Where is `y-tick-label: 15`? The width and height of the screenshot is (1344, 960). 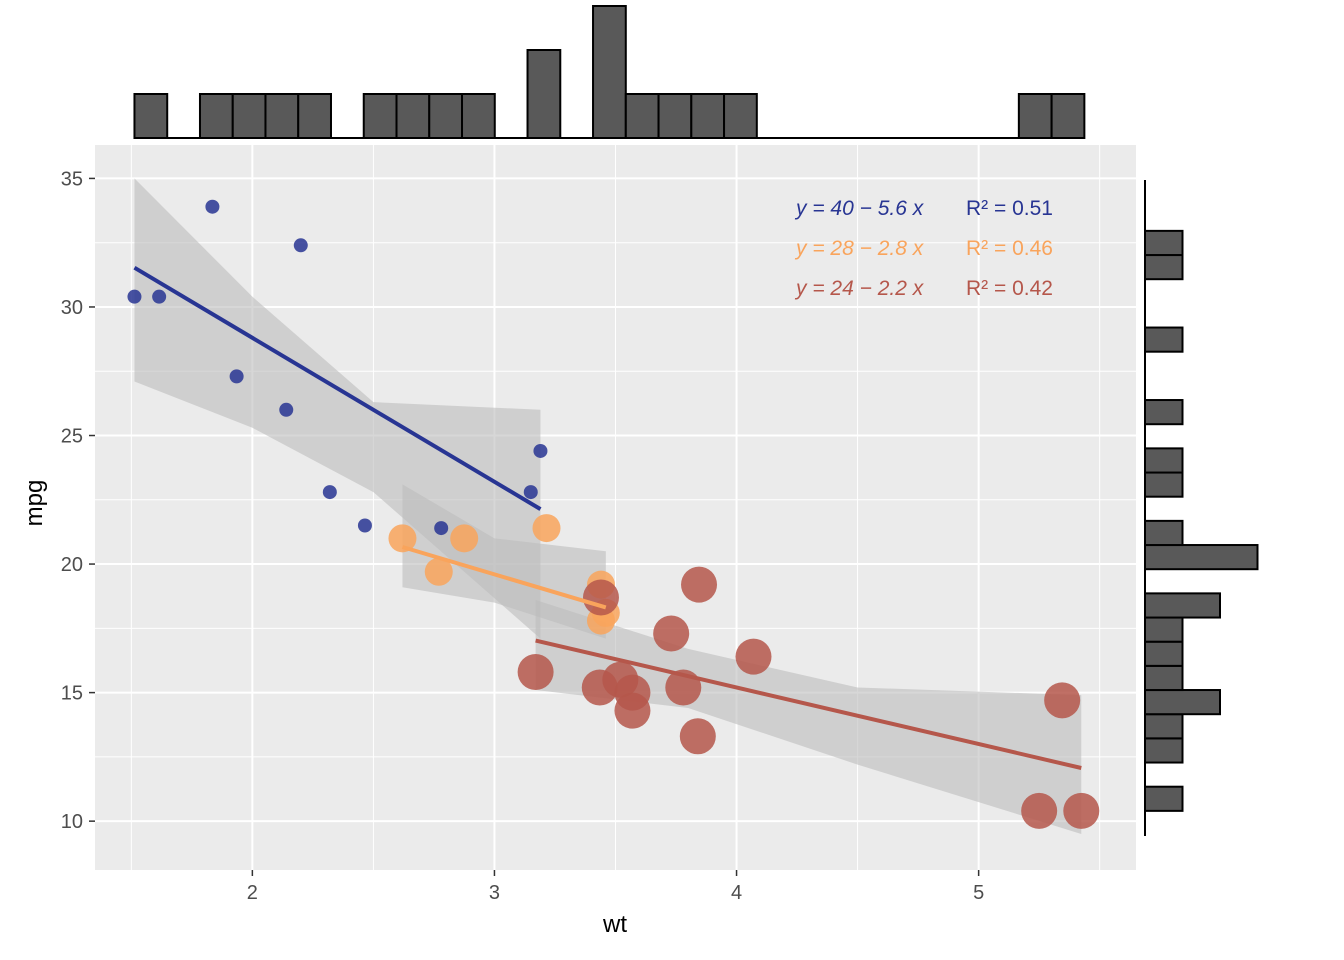
y-tick-label: 15 is located at coordinates (72, 694).